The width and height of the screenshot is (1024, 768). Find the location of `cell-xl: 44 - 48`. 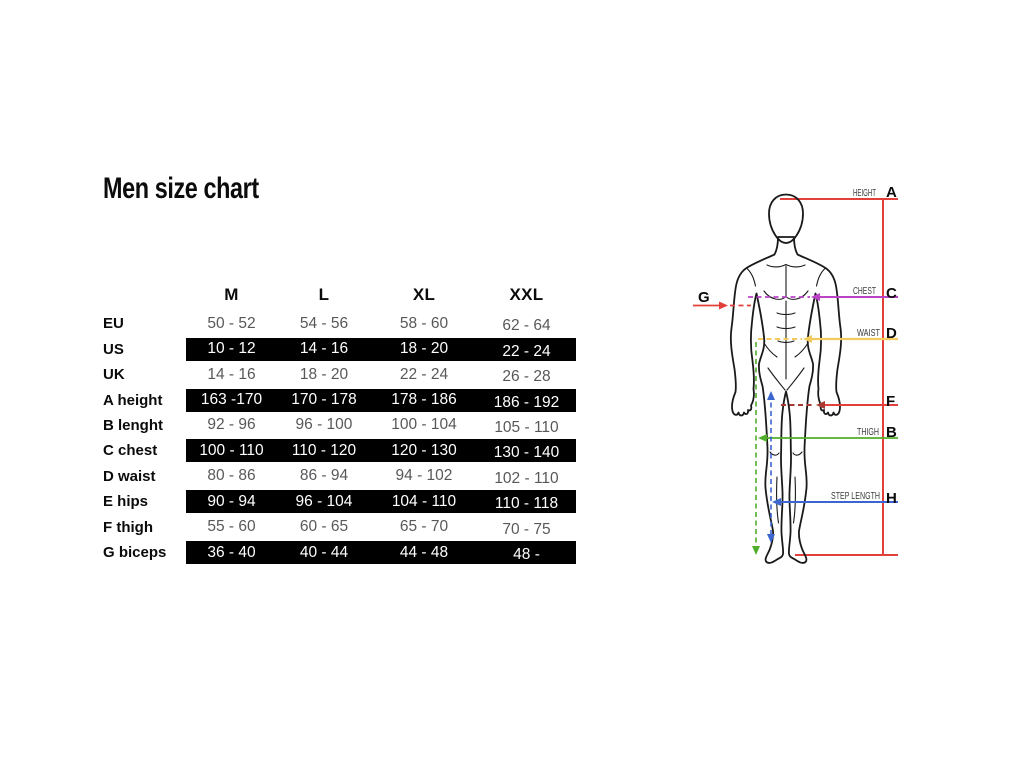

cell-xl: 44 - 48 is located at coordinates (424, 552).